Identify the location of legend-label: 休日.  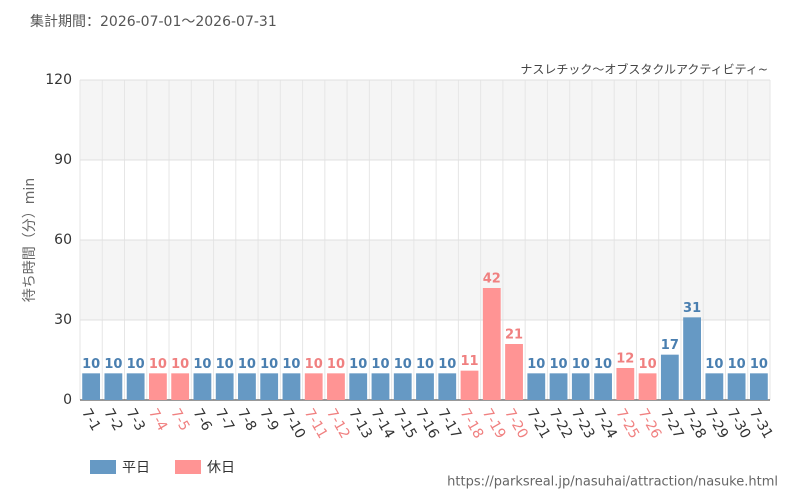
(221, 468).